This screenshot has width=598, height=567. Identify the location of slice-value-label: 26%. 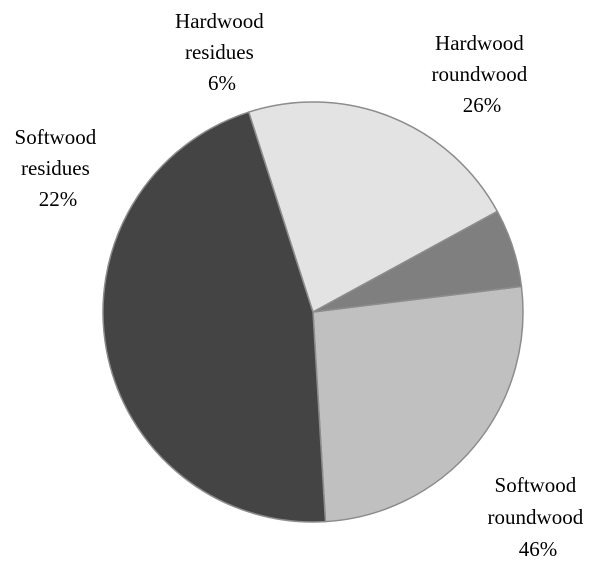
(482, 105).